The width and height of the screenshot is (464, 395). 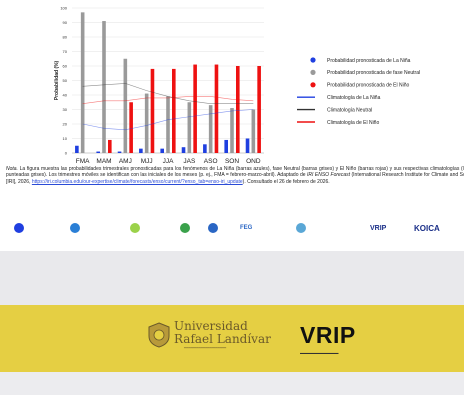 What do you see at coordinates (211, 326) in the screenshot?
I see `university-name-line1: Universidad` at bounding box center [211, 326].